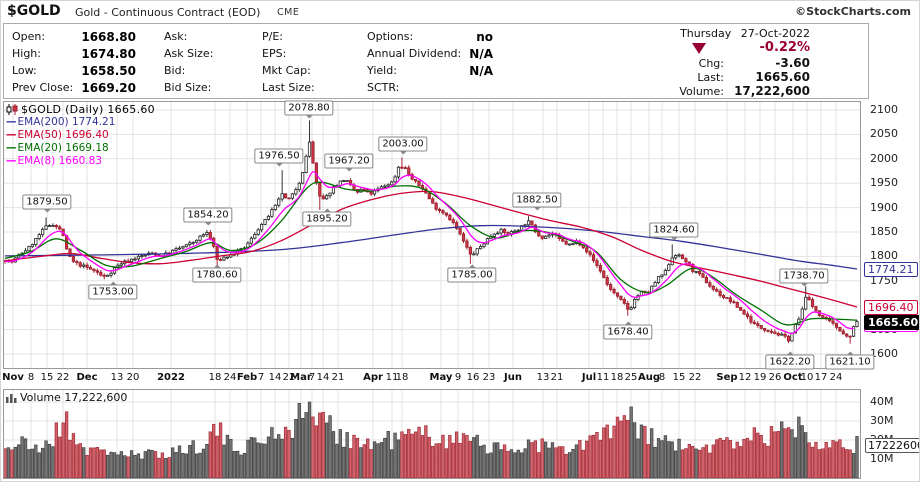  What do you see at coordinates (117, 377) in the screenshot?
I see `x-tick-label: 13` at bounding box center [117, 377].